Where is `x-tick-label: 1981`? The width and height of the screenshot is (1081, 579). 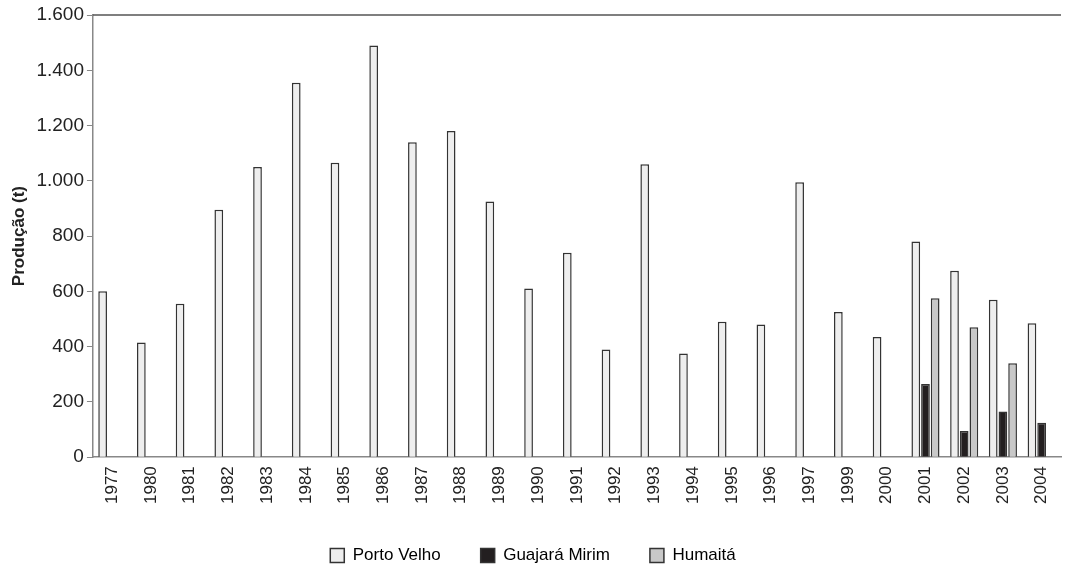 x-tick-label: 1981 is located at coordinates (189, 485).